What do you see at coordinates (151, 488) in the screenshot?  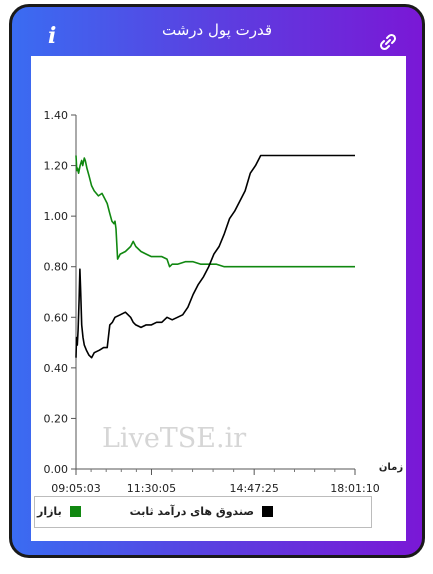 I see `x-tick-label: 11:30:05` at bounding box center [151, 488].